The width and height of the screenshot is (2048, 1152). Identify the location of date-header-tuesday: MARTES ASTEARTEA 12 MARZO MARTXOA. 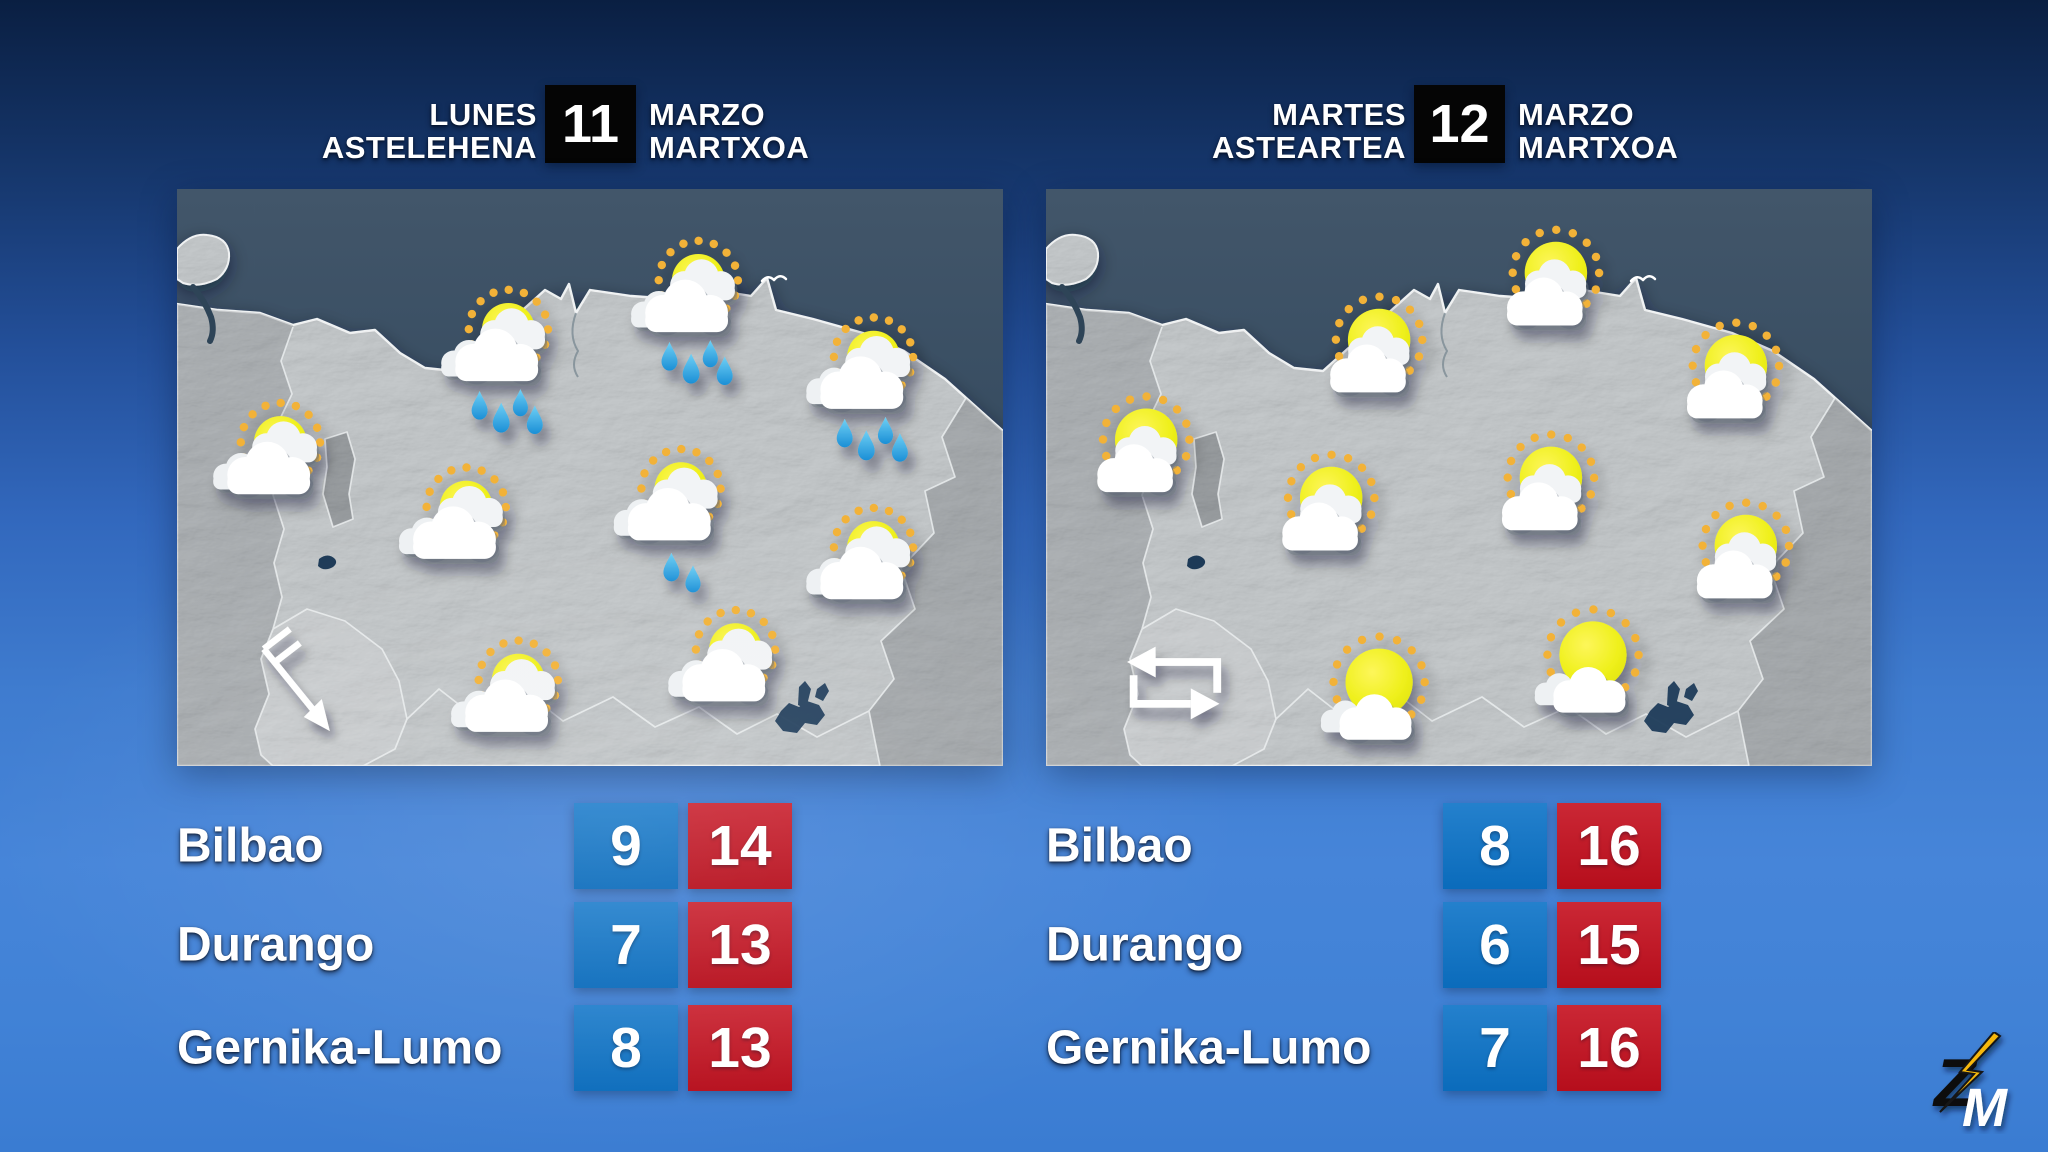
(1459, 124).